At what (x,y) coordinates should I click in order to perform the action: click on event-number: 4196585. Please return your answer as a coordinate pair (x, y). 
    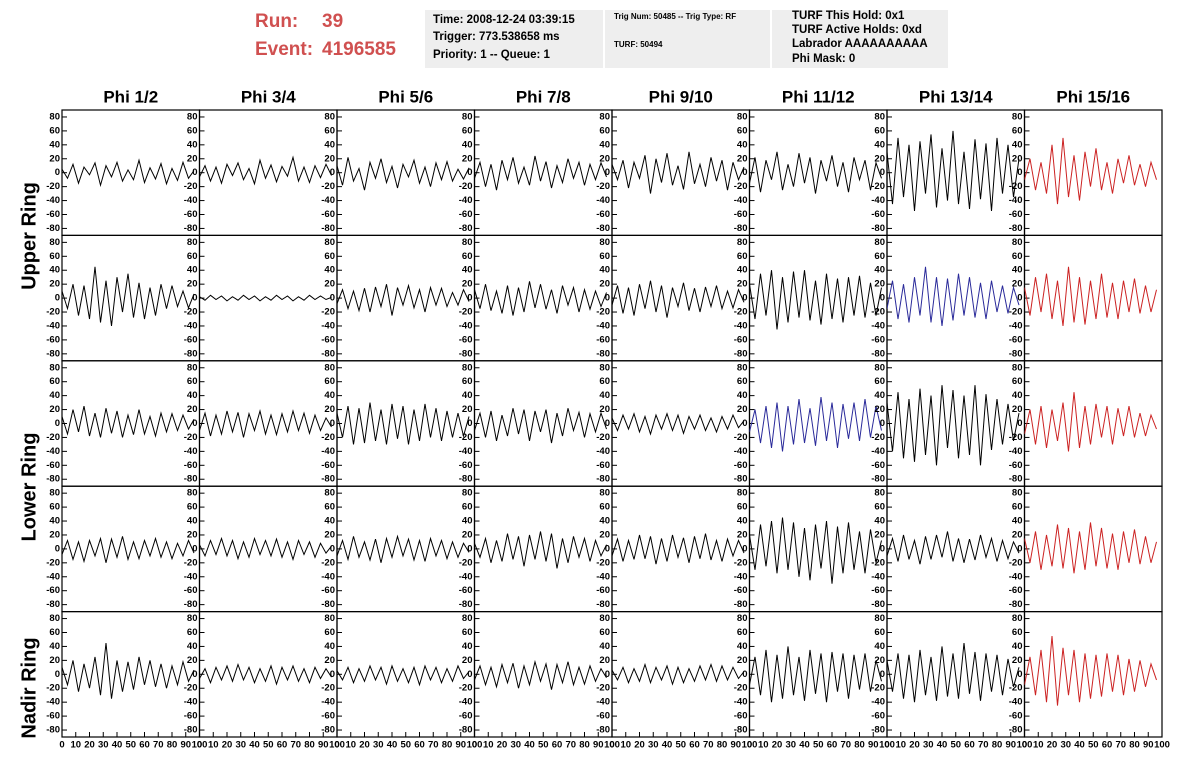
    Looking at the image, I should click on (359, 49).